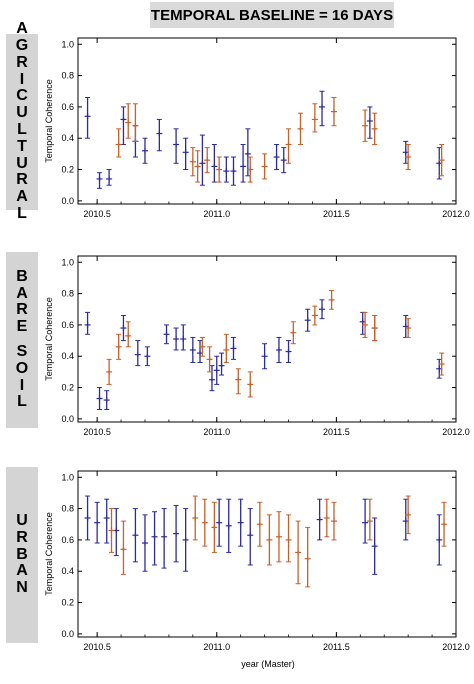  Describe the element at coordinates (22, 351) in the screenshot. I see `panel-label-letter: S` at that location.